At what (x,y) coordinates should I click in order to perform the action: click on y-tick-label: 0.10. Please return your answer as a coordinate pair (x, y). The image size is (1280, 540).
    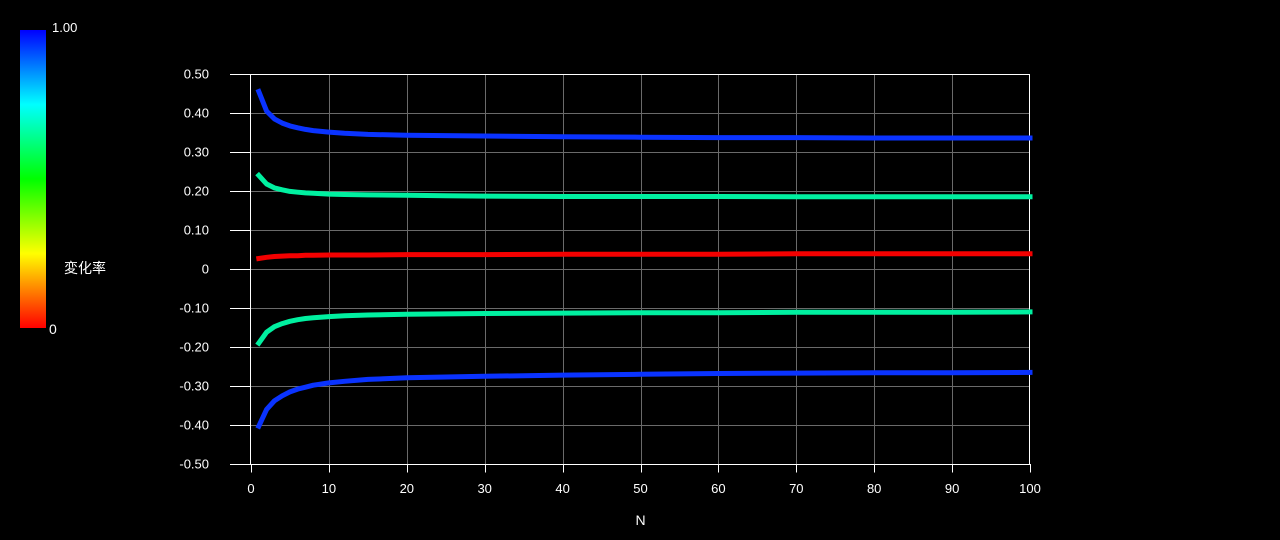
    Looking at the image, I should click on (196, 230).